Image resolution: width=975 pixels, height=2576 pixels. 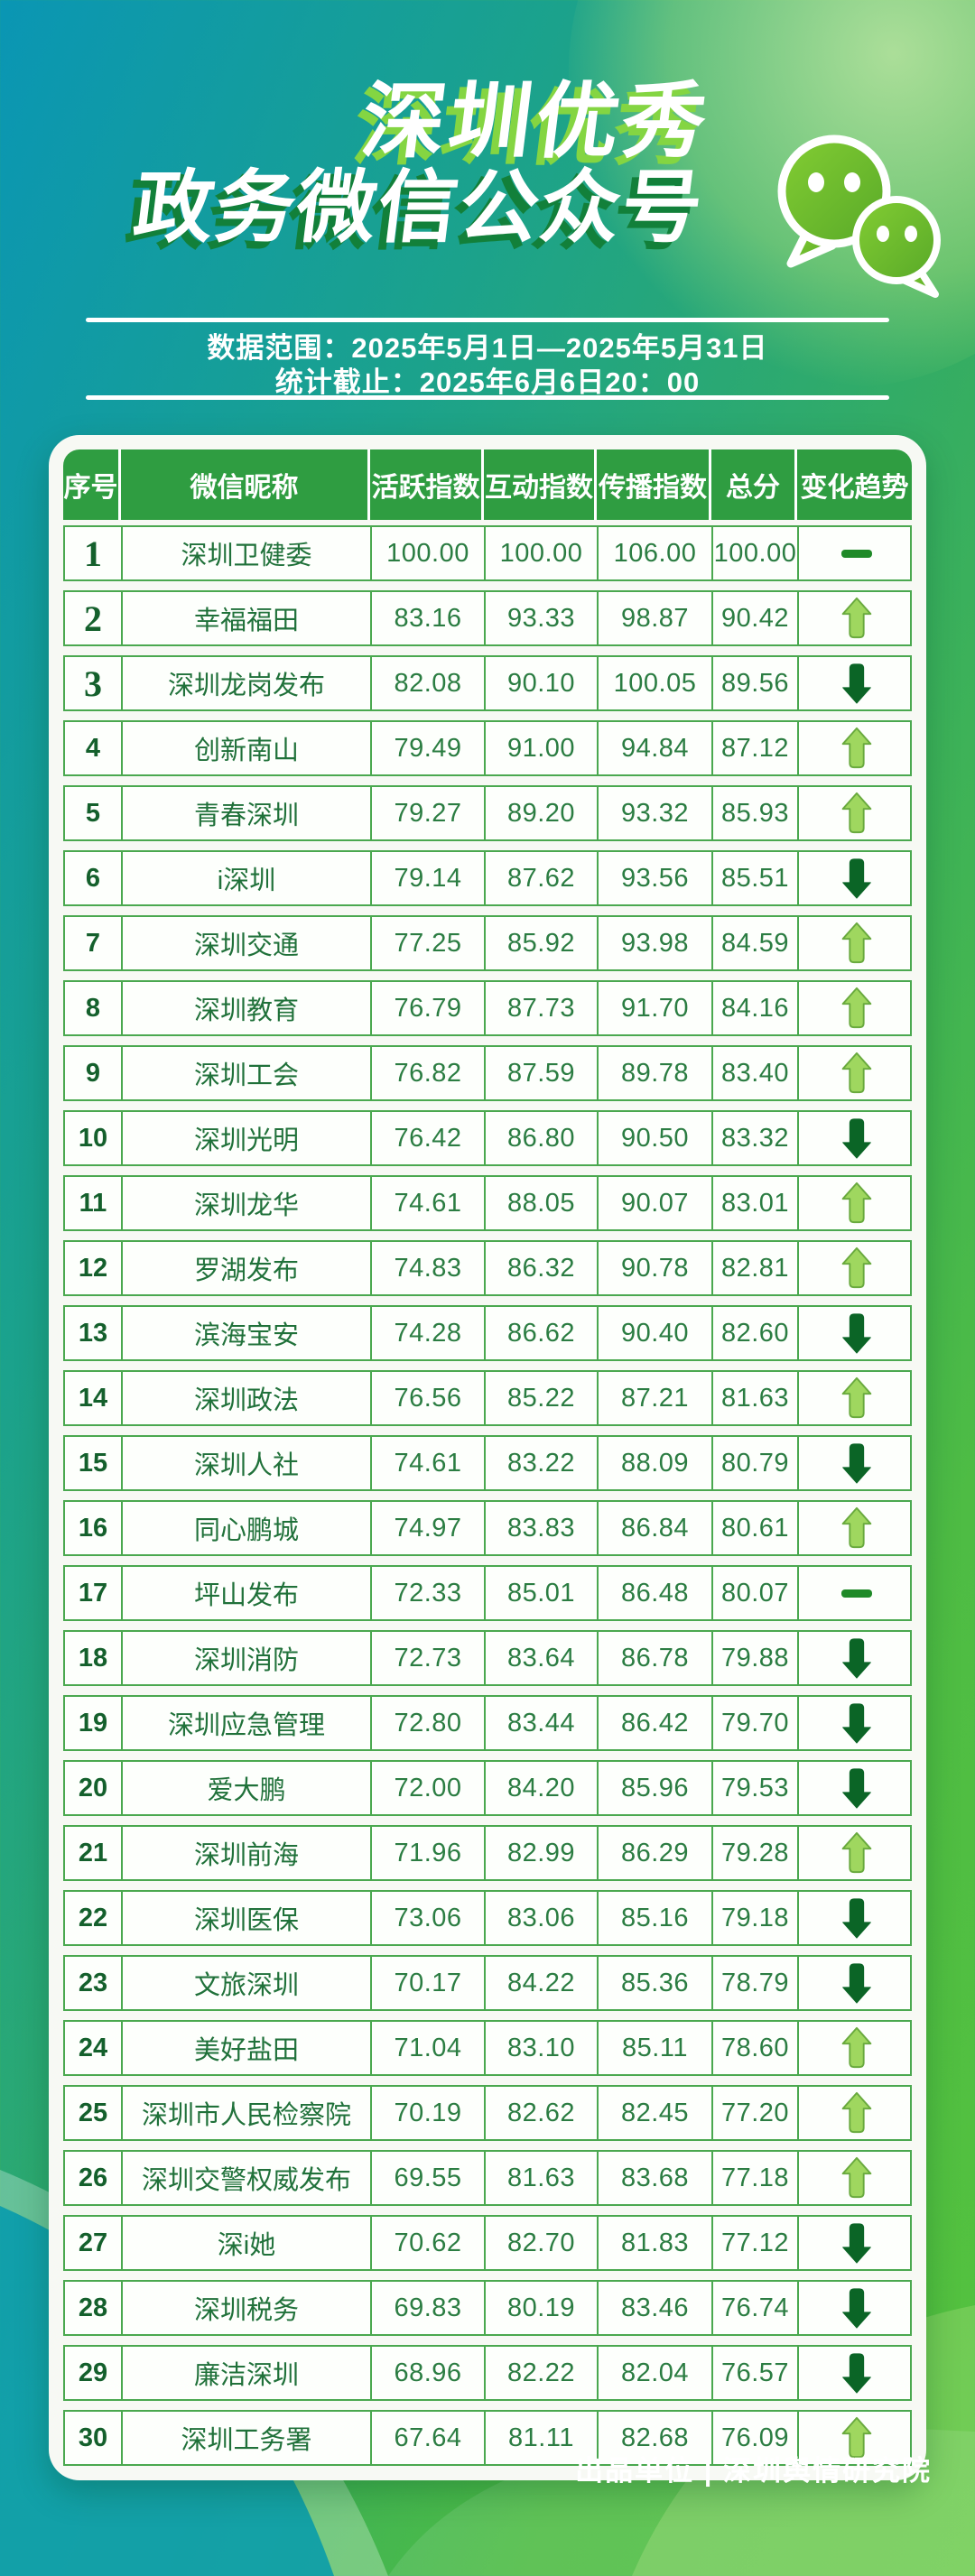 What do you see at coordinates (94, 1788) in the screenshot?
I see `rank-cell: 20` at bounding box center [94, 1788].